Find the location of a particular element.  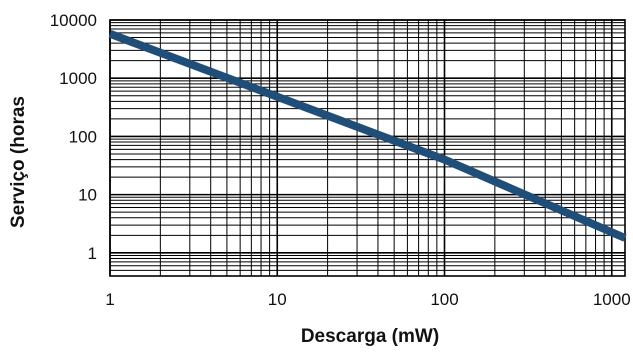

x-axis-title: Descarga (mW) is located at coordinates (370, 336).